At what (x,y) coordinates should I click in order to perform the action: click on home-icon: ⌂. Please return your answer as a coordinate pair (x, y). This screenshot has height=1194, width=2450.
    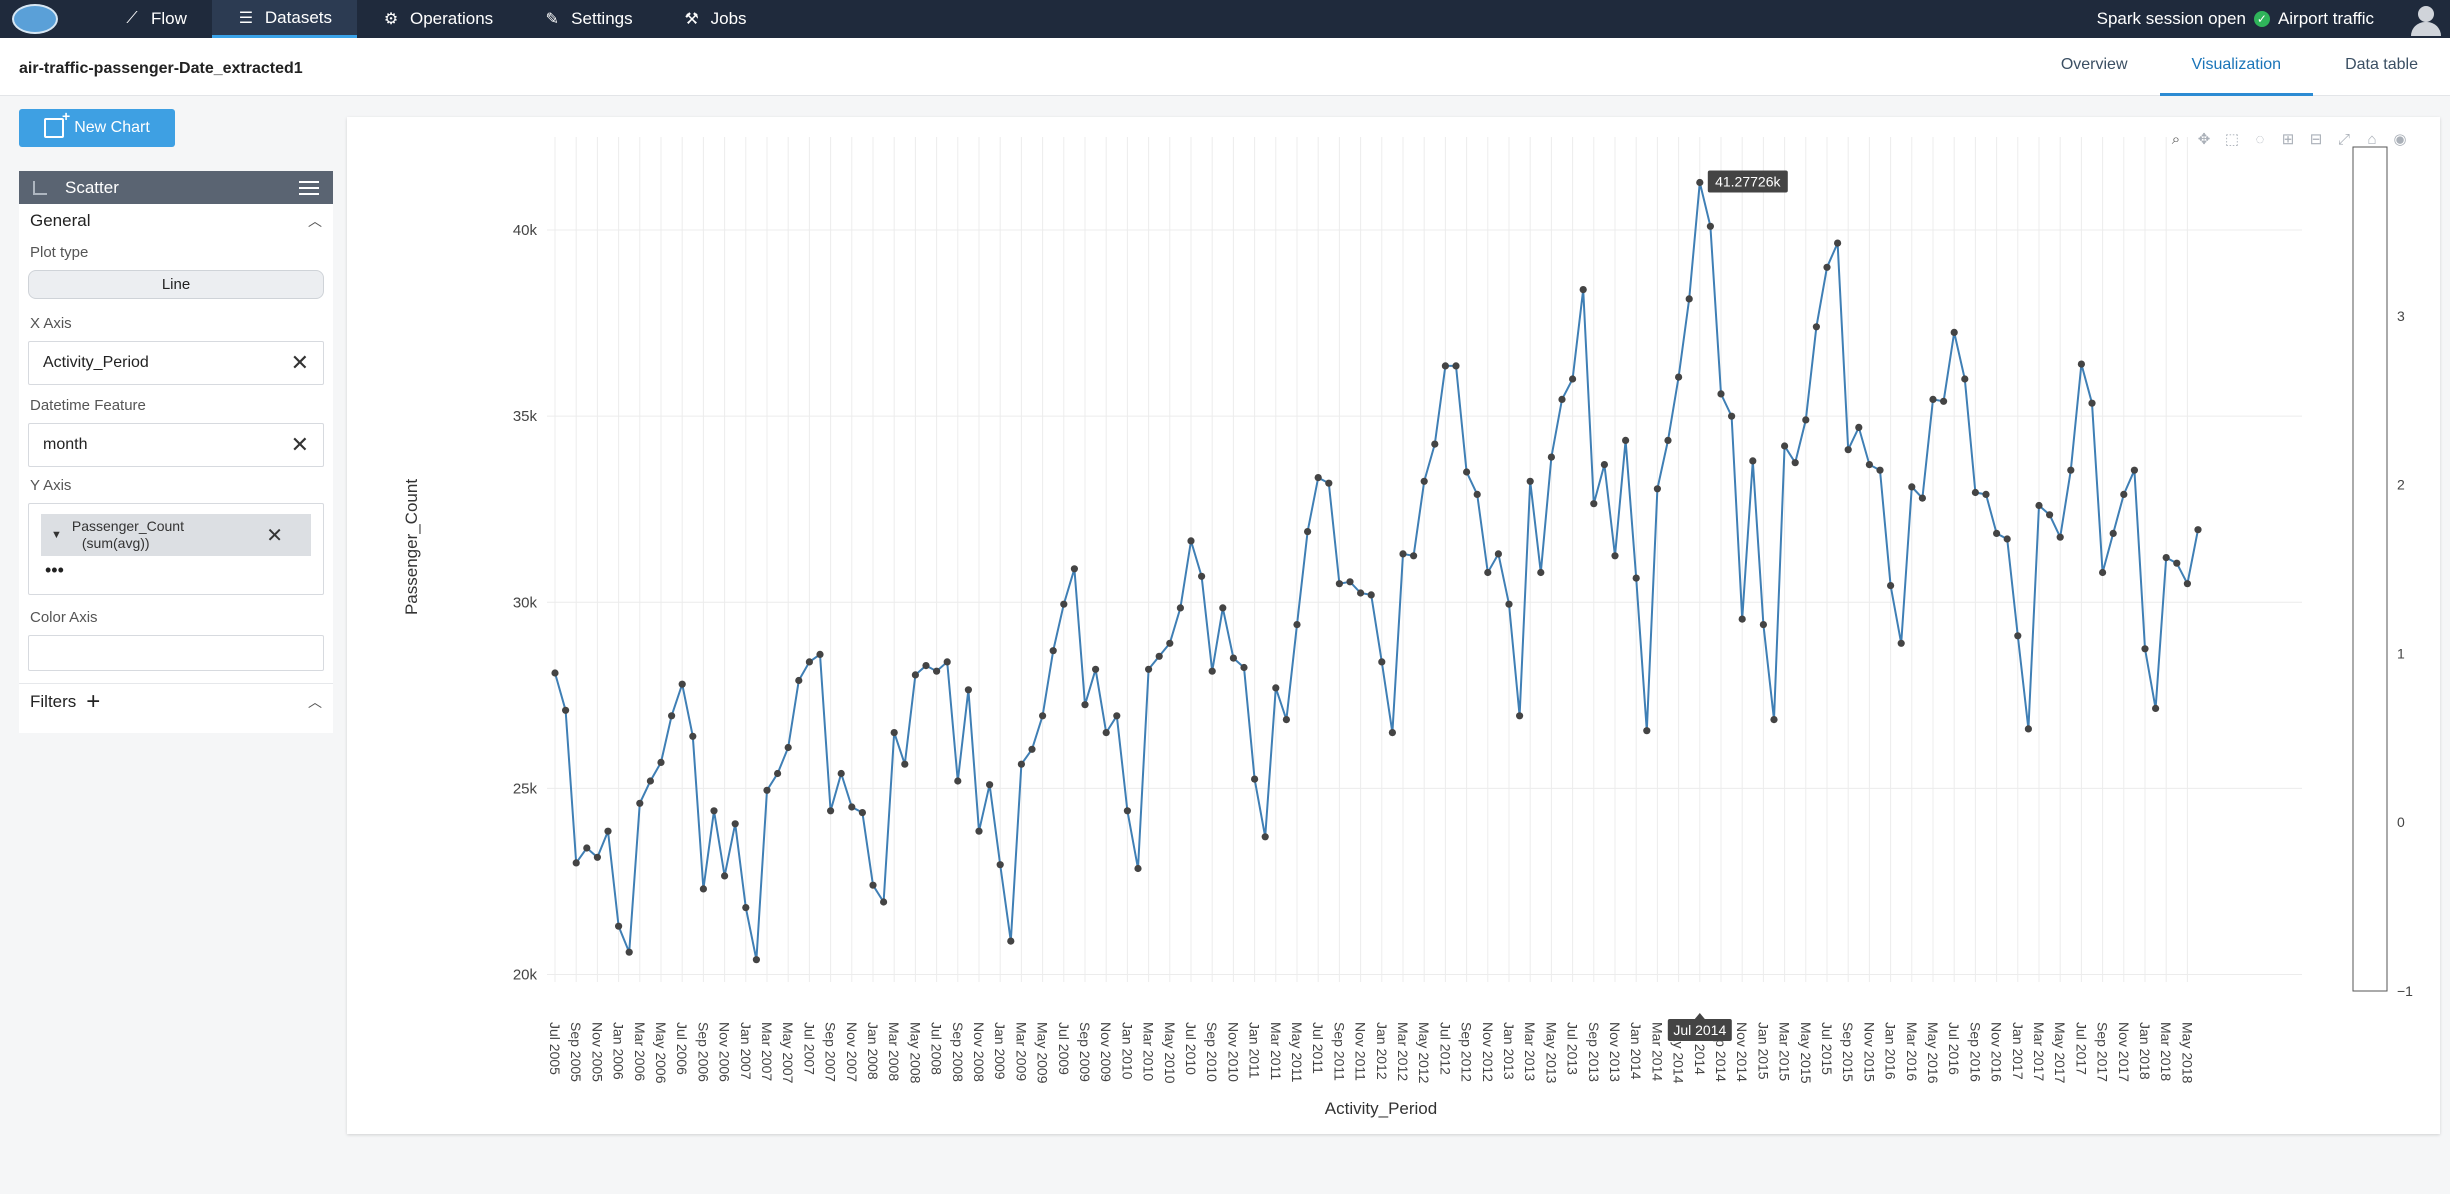
    Looking at the image, I should click on (2372, 139).